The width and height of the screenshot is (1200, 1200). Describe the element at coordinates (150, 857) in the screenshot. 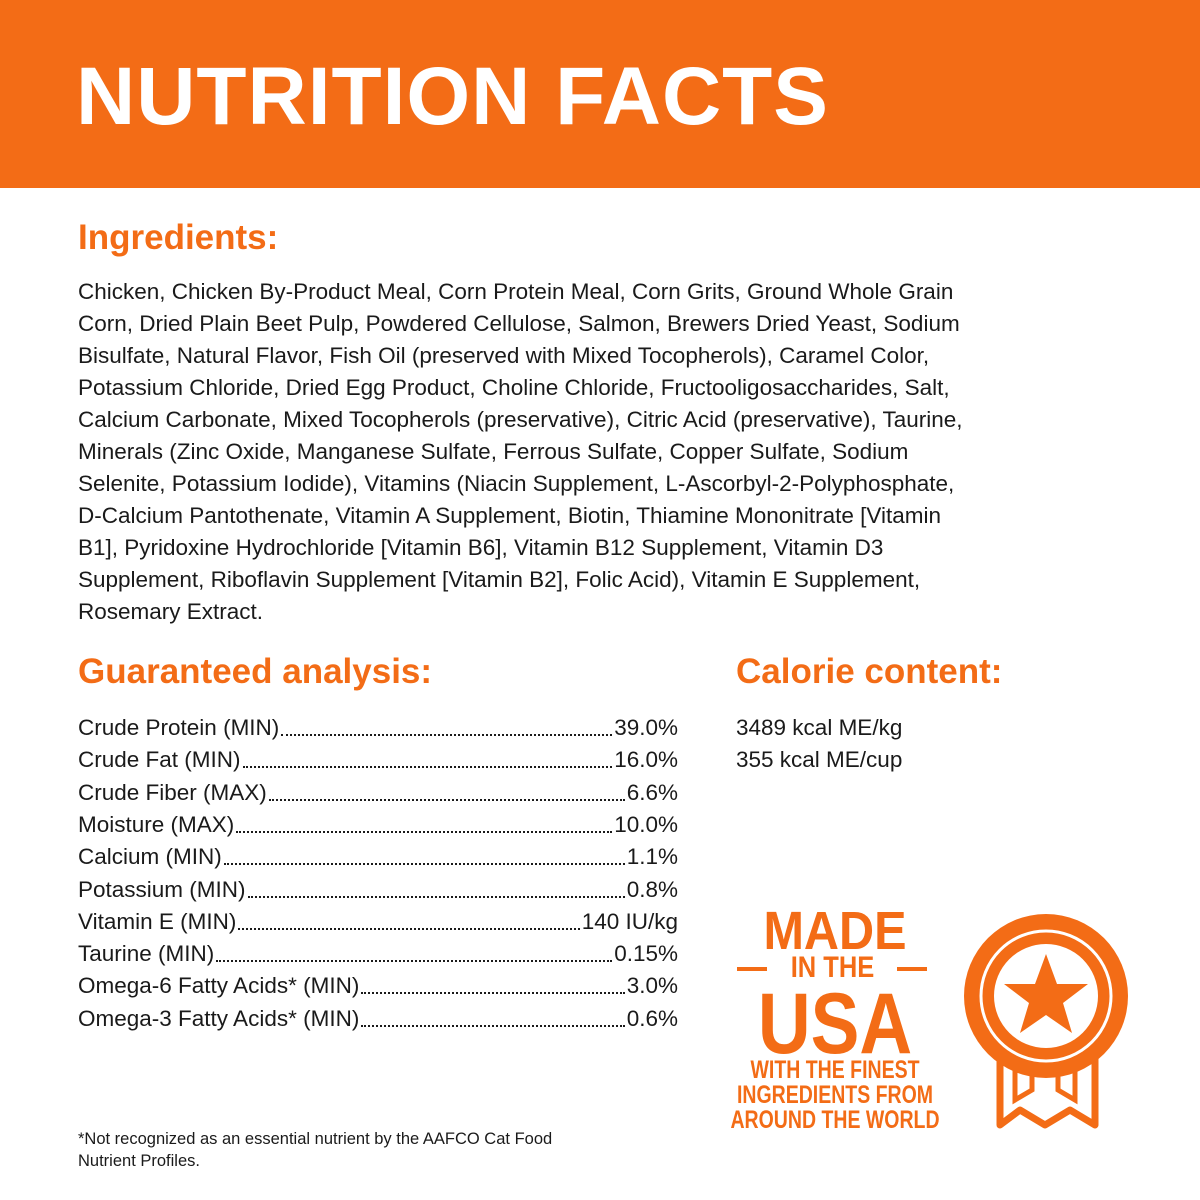

I see `analysis-label: Calcium (MIN)` at that location.